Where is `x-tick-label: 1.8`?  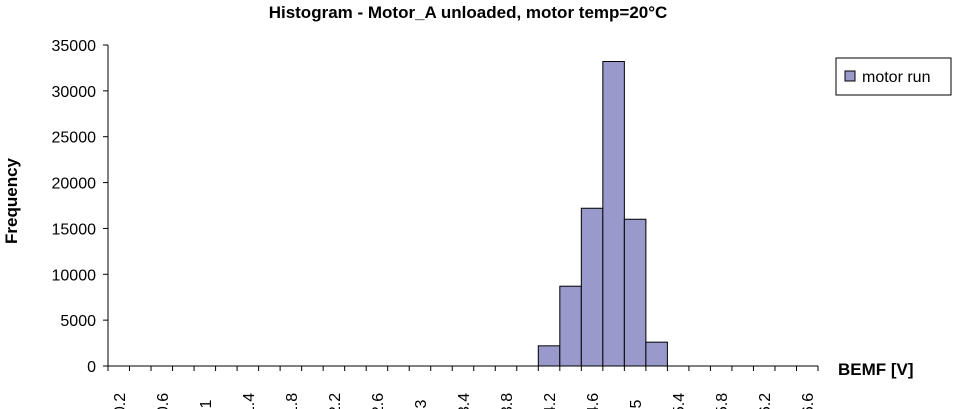
x-tick-label: 1.8 is located at coordinates (292, 401).